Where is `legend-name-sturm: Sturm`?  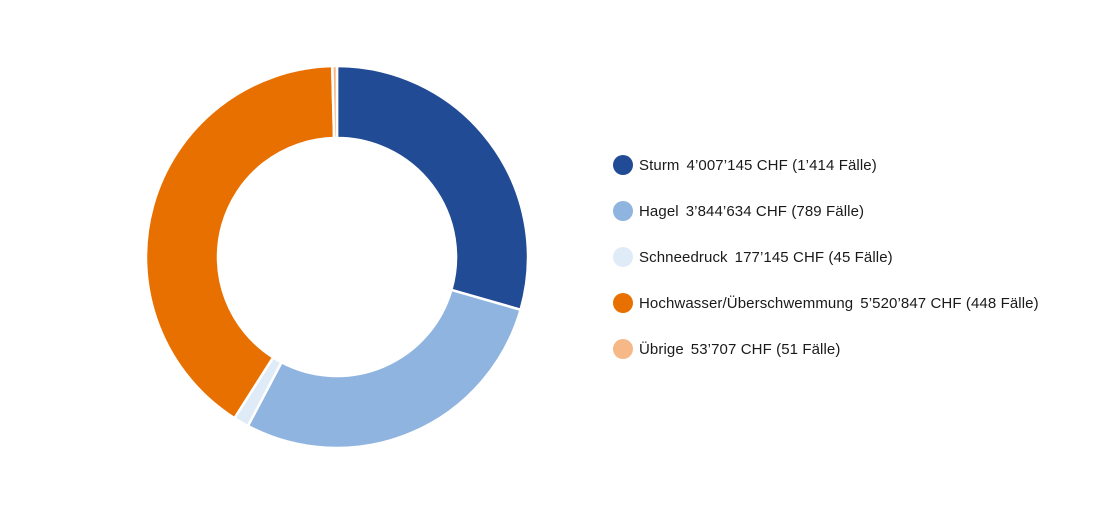
legend-name-sturm: Sturm is located at coordinates (659, 165).